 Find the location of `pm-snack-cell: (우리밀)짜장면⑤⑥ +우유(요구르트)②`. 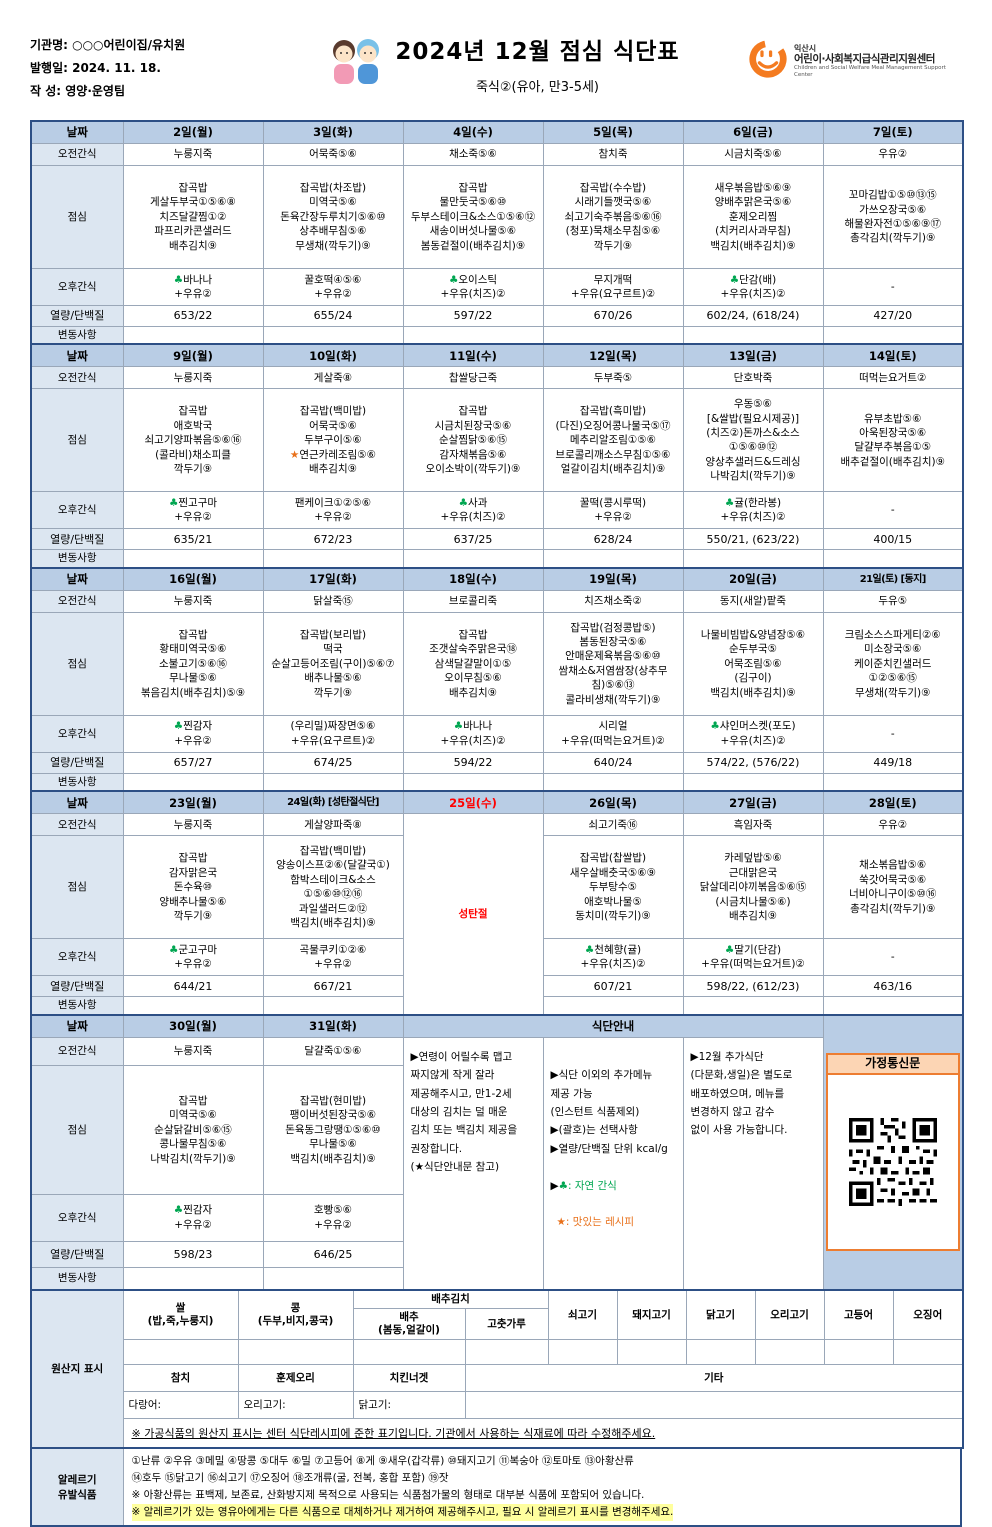

pm-snack-cell: (우리밀)짜장면⑤⑥ +우유(요구르트)② is located at coordinates (333, 733).